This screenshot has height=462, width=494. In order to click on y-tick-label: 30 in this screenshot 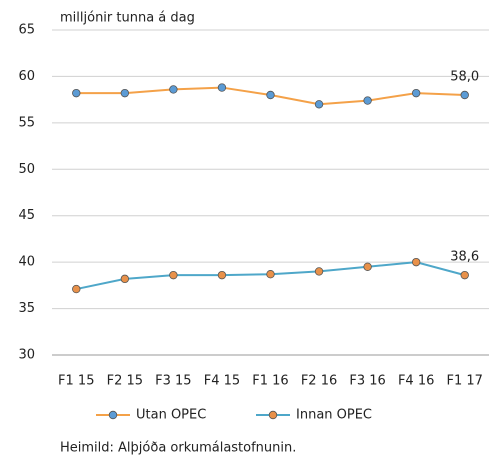, I will do `click(26, 355)`.